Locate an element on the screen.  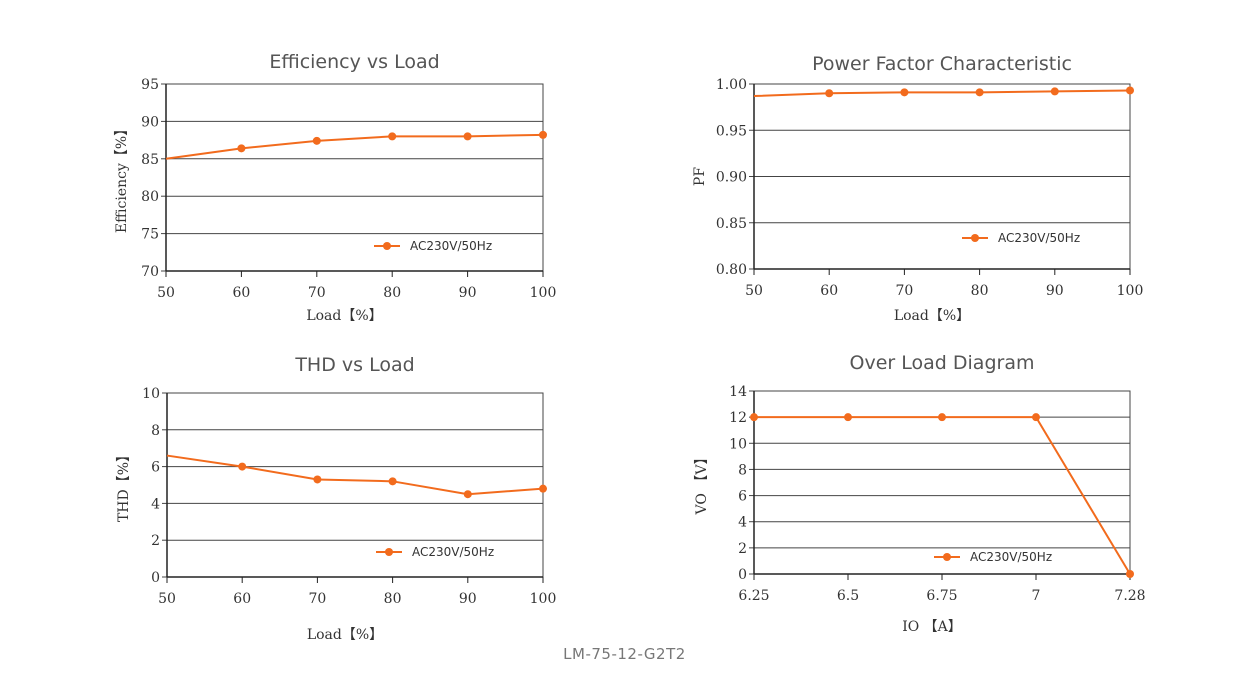
model-number: LM-75-12-G2T2 is located at coordinates (624, 654).